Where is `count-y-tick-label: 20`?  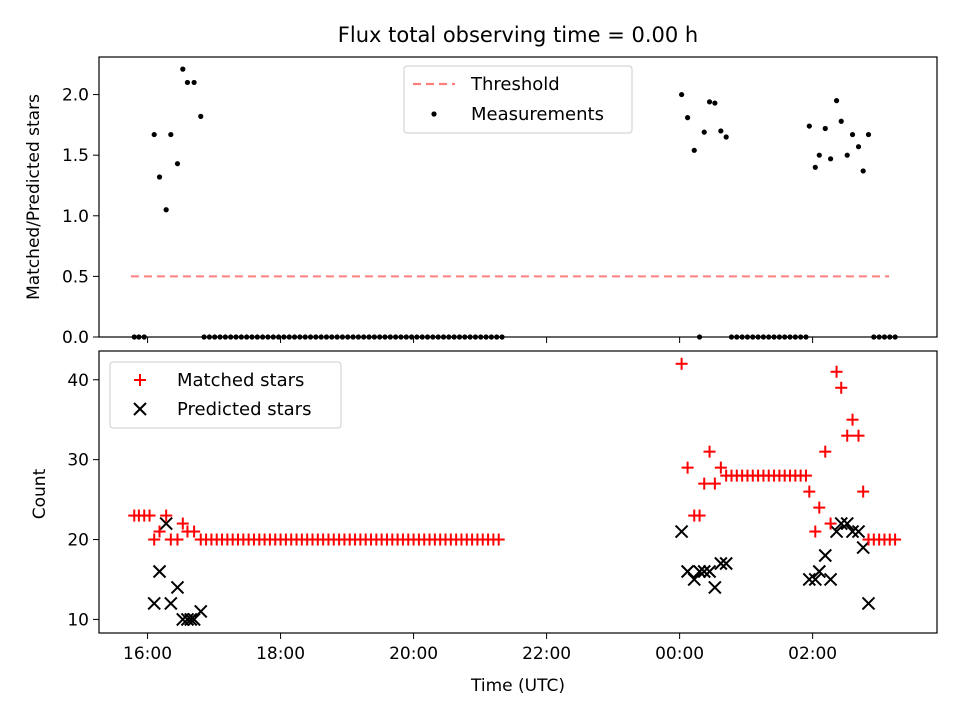
count-y-tick-label: 20 is located at coordinates (78, 541).